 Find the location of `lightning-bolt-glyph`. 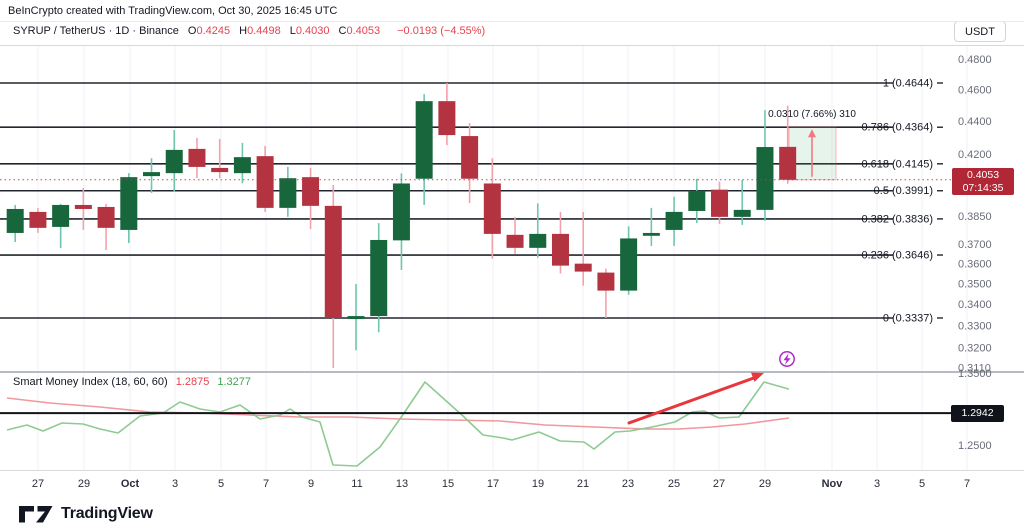

lightning-bolt-glyph is located at coordinates (787, 359).